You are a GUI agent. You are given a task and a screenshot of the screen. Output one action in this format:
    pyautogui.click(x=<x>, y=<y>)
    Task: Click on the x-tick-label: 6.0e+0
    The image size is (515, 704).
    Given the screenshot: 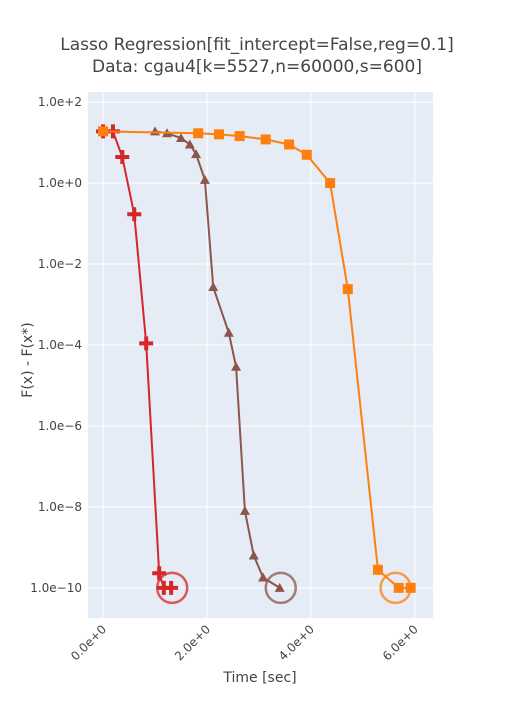 What is the action you would take?
    pyautogui.click(x=400, y=642)
    